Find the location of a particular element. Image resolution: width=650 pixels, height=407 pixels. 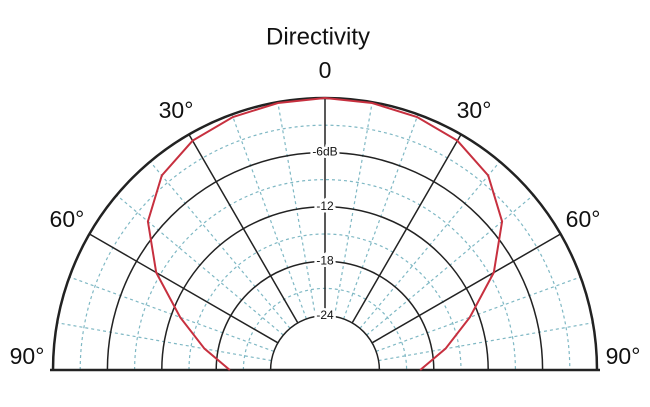

ring-label: -18 is located at coordinates (325, 260).